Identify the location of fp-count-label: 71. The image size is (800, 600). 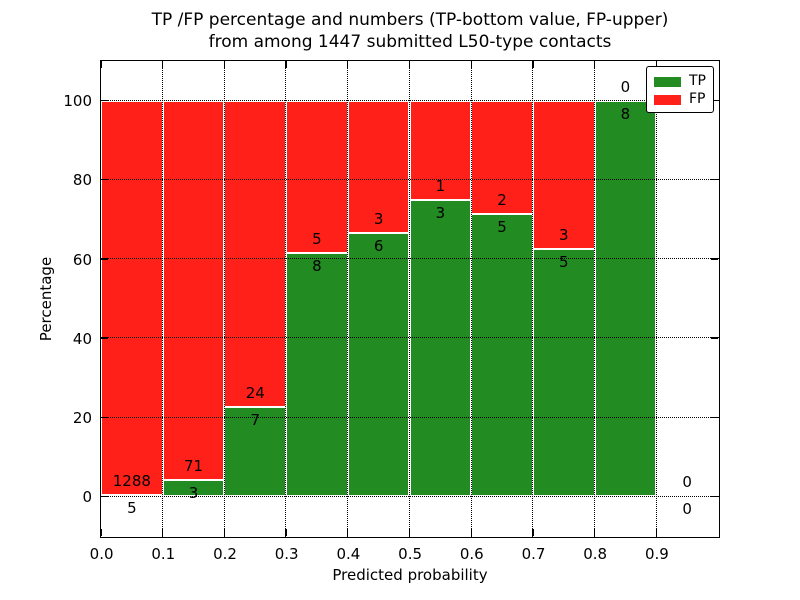
(194, 466).